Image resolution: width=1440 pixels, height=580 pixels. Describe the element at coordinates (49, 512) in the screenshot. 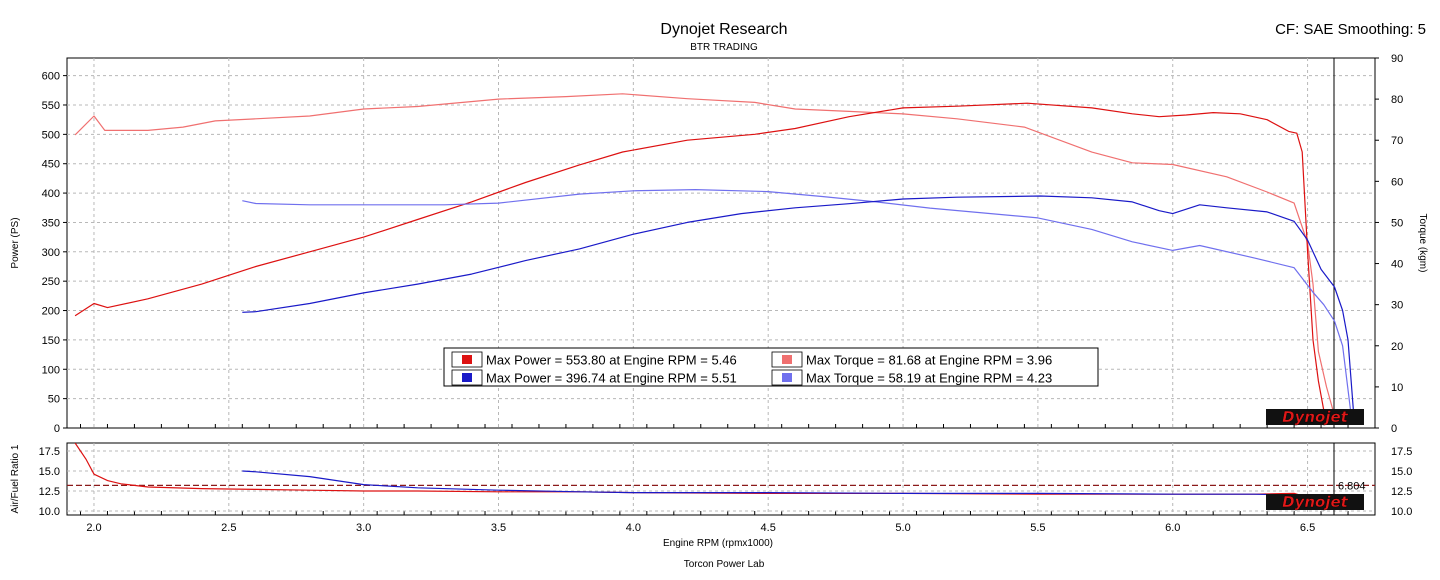

I see `afr-y-tick-label: 10.0` at that location.